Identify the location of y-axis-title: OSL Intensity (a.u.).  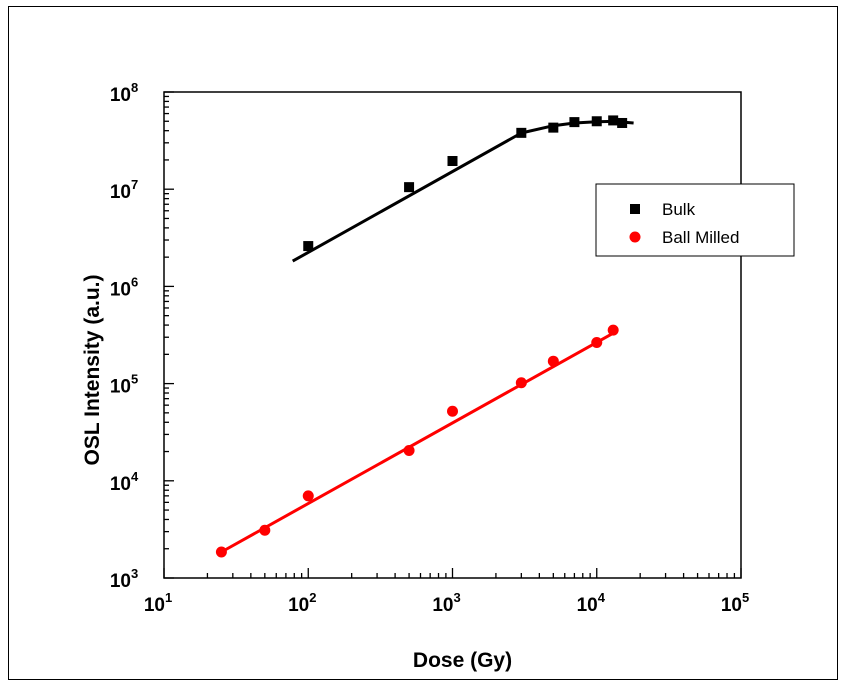
(92, 370).